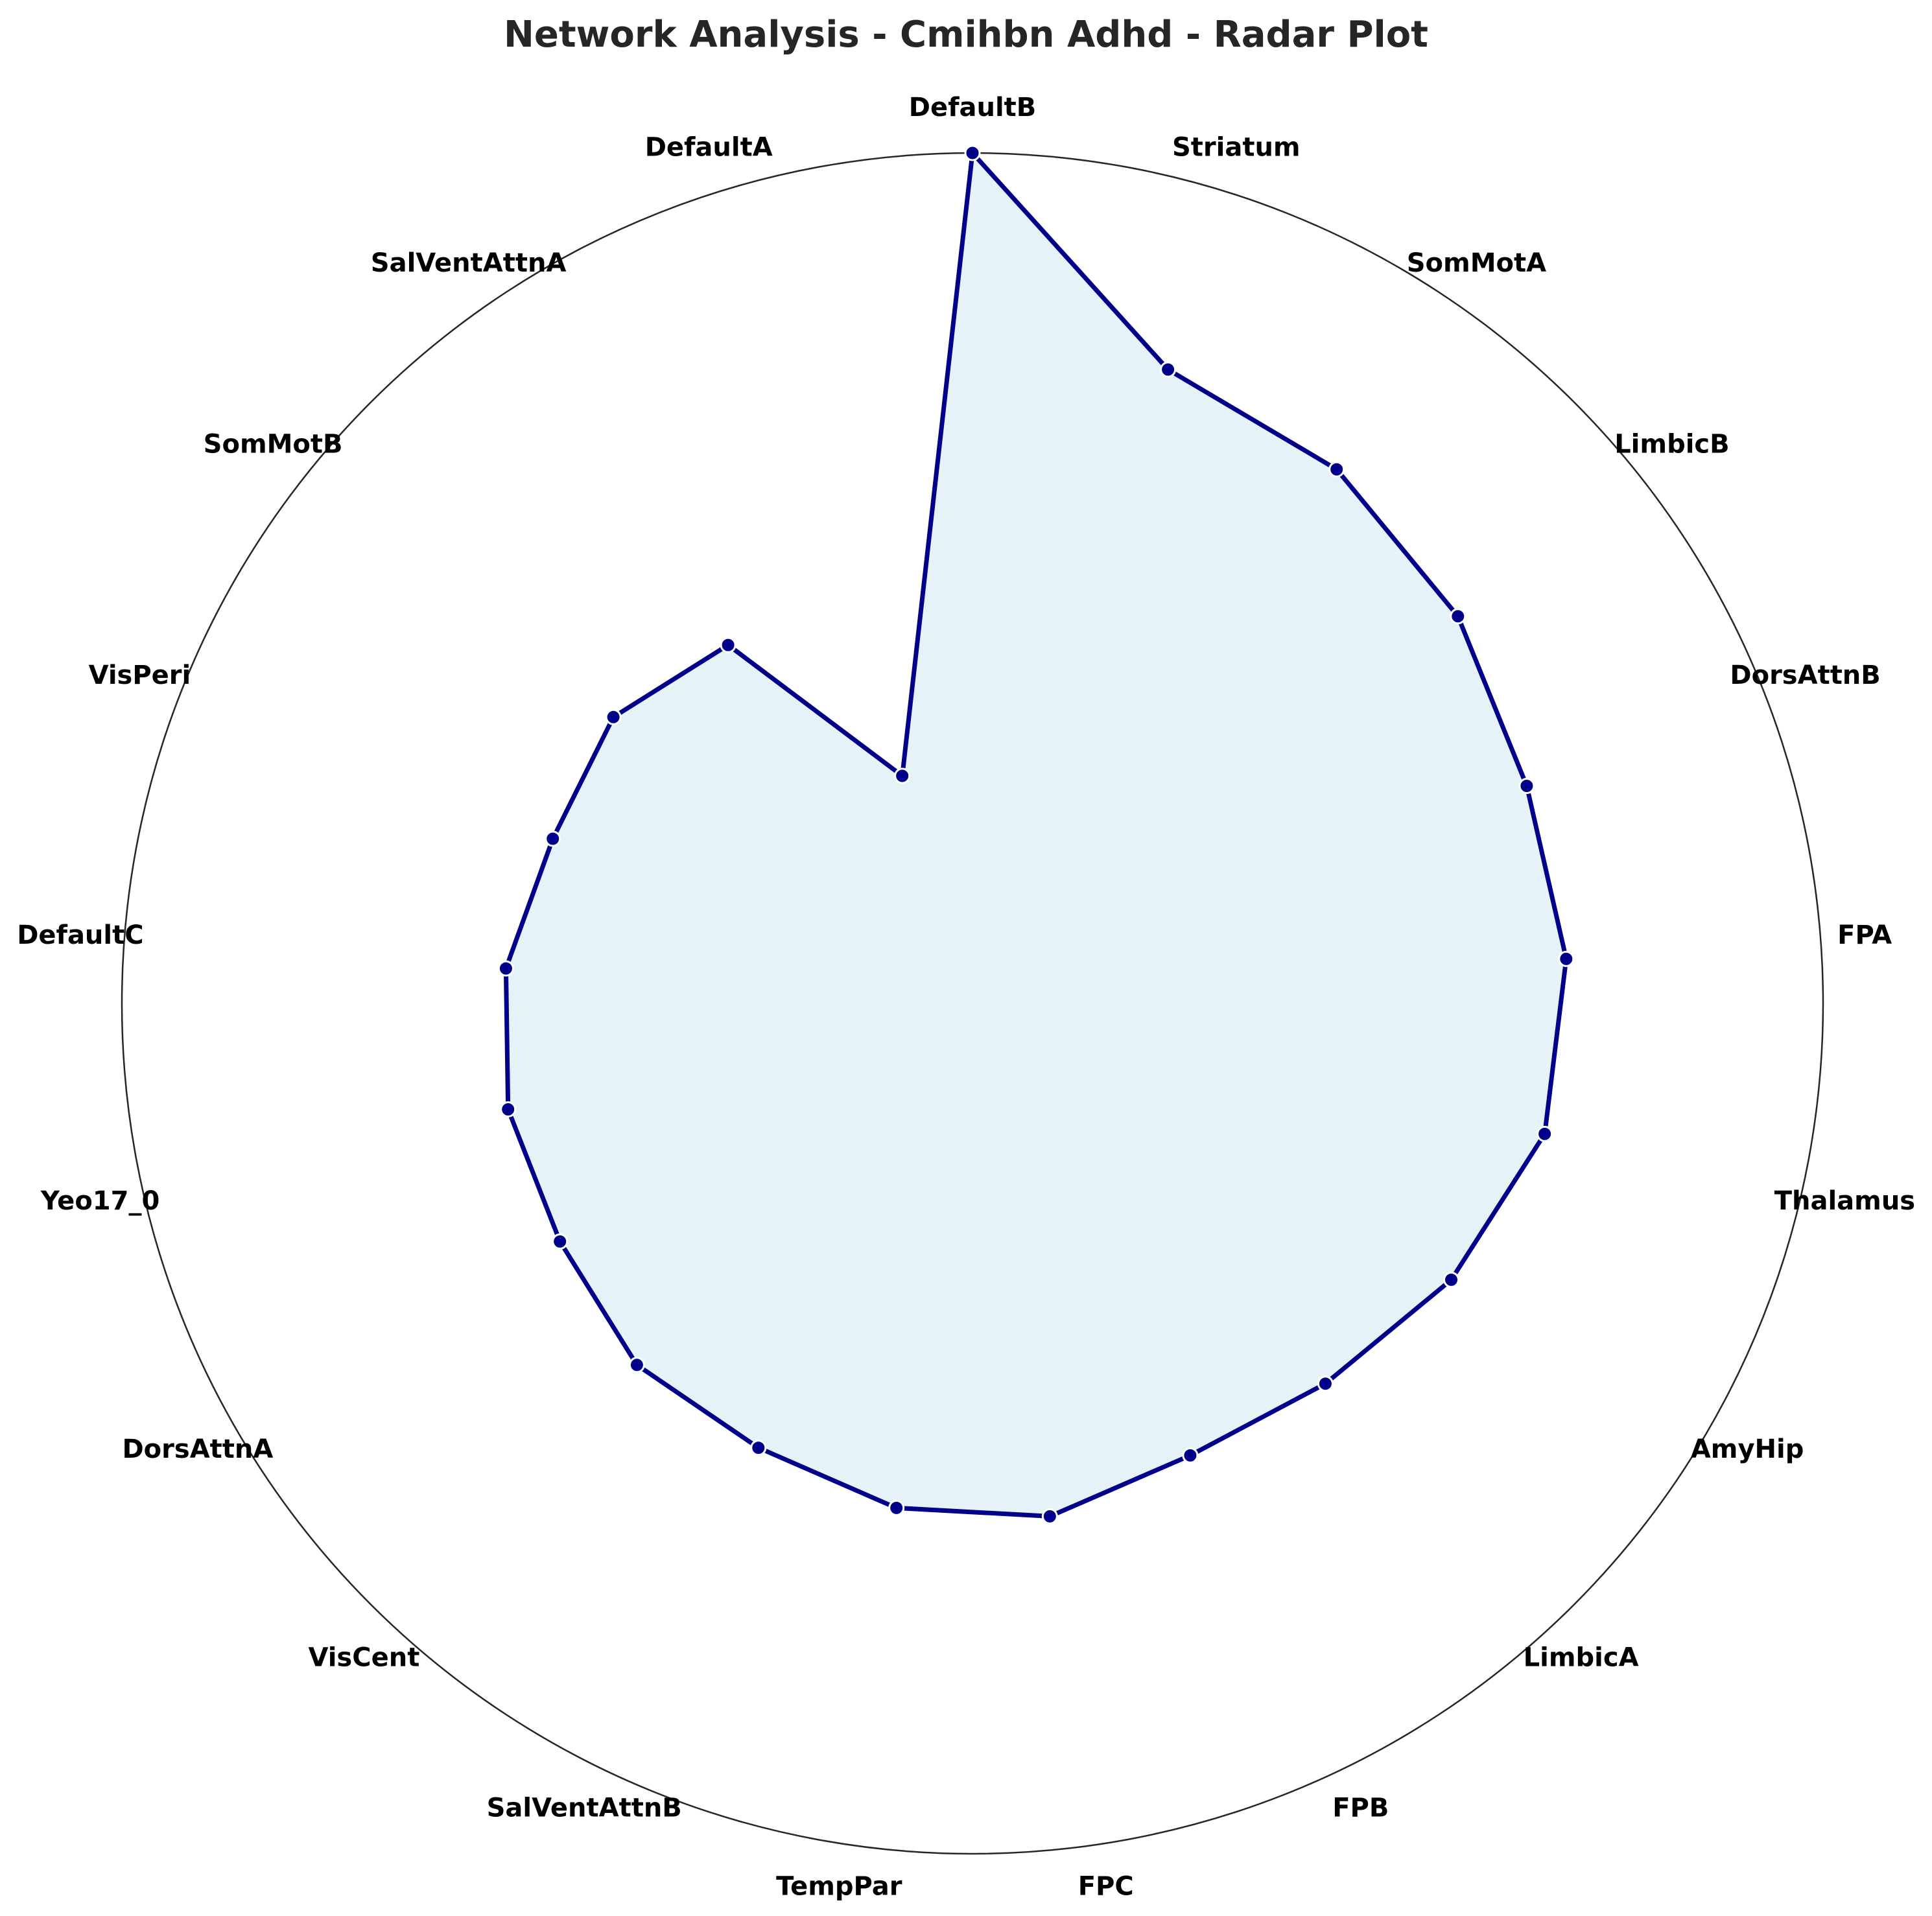 This screenshot has height=1916, width=1932. What do you see at coordinates (1865, 935) in the screenshot?
I see `category-label-fpa: FPA` at bounding box center [1865, 935].